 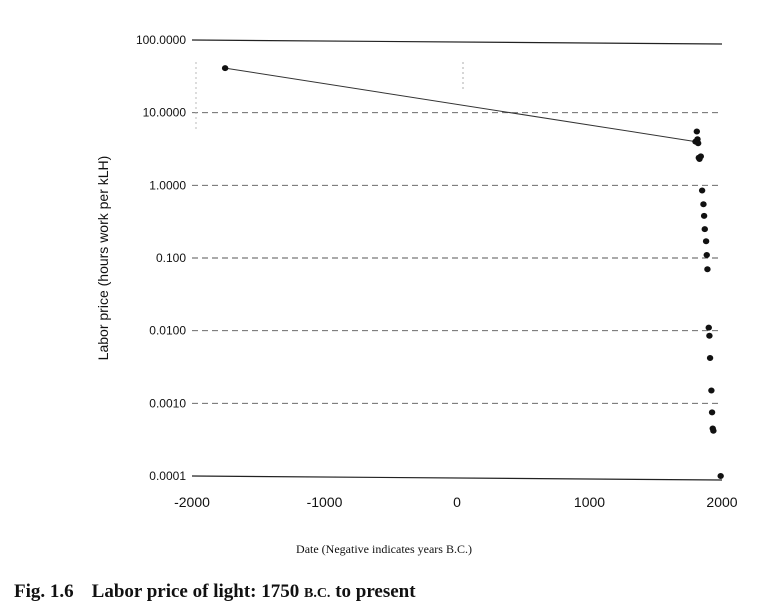 What do you see at coordinates (373, 591) in the screenshot?
I see `caption-title-end: to present` at bounding box center [373, 591].